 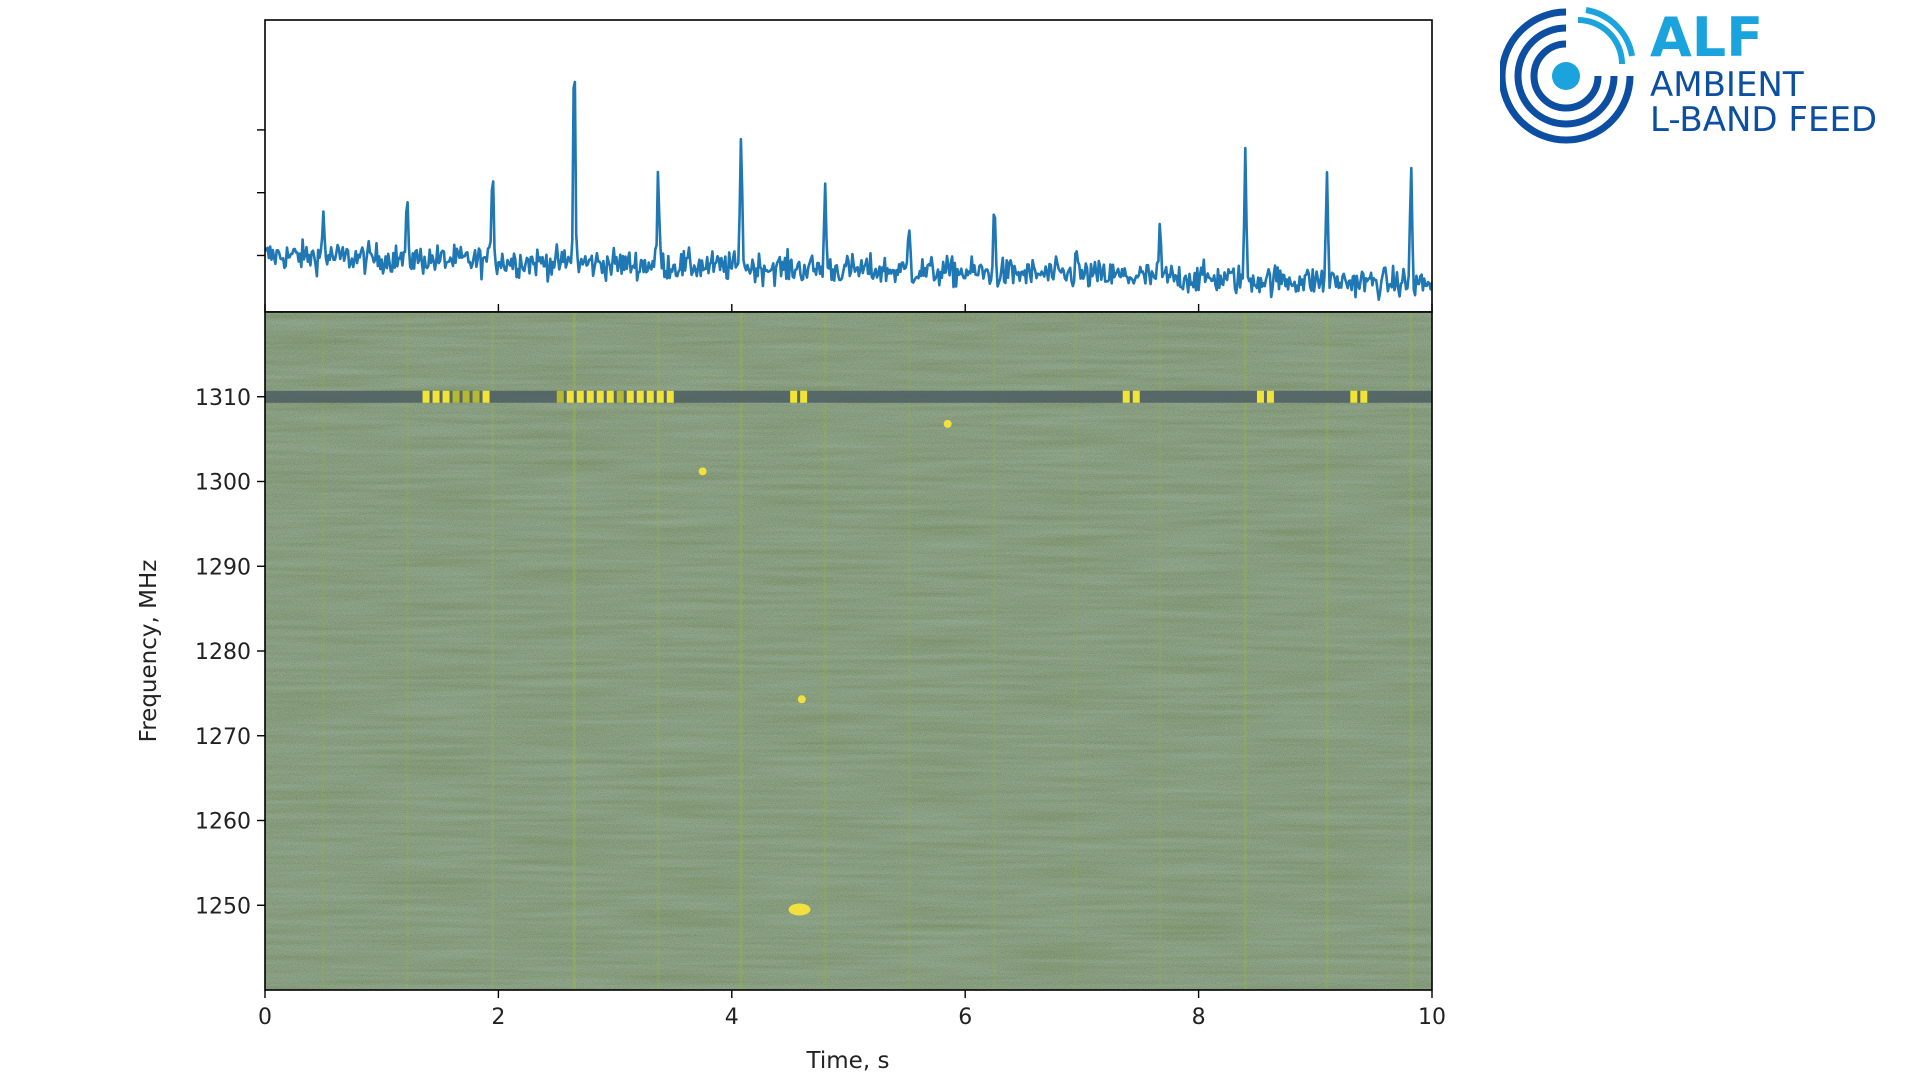 I want to click on logo-mark-icon, so click(x=1567, y=75).